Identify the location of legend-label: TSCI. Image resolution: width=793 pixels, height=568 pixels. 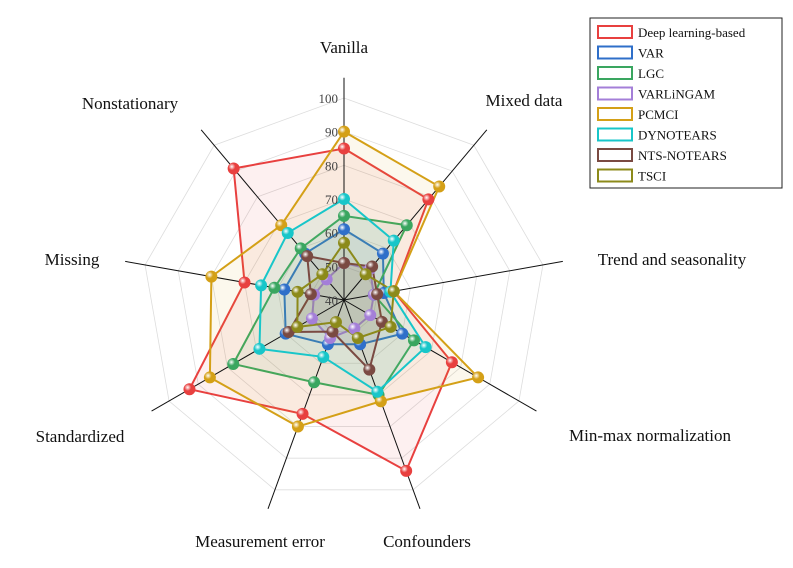
(652, 176).